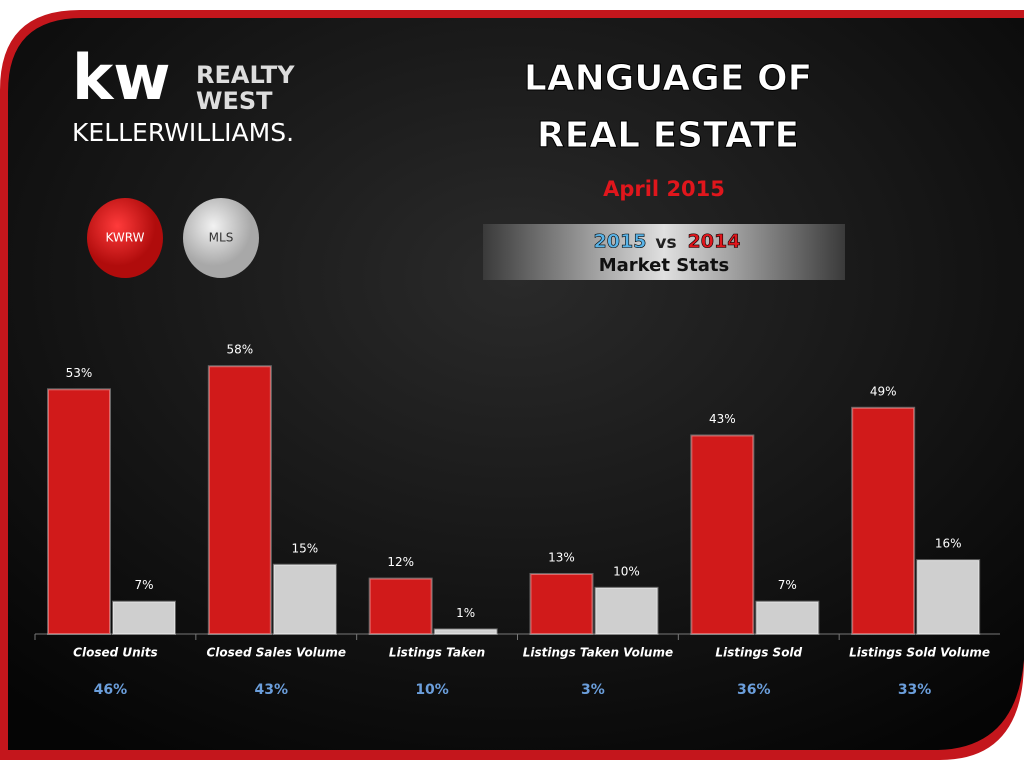 This screenshot has height=768, width=1024. I want to click on x-tick-label: Listings Taken, so click(437, 653).